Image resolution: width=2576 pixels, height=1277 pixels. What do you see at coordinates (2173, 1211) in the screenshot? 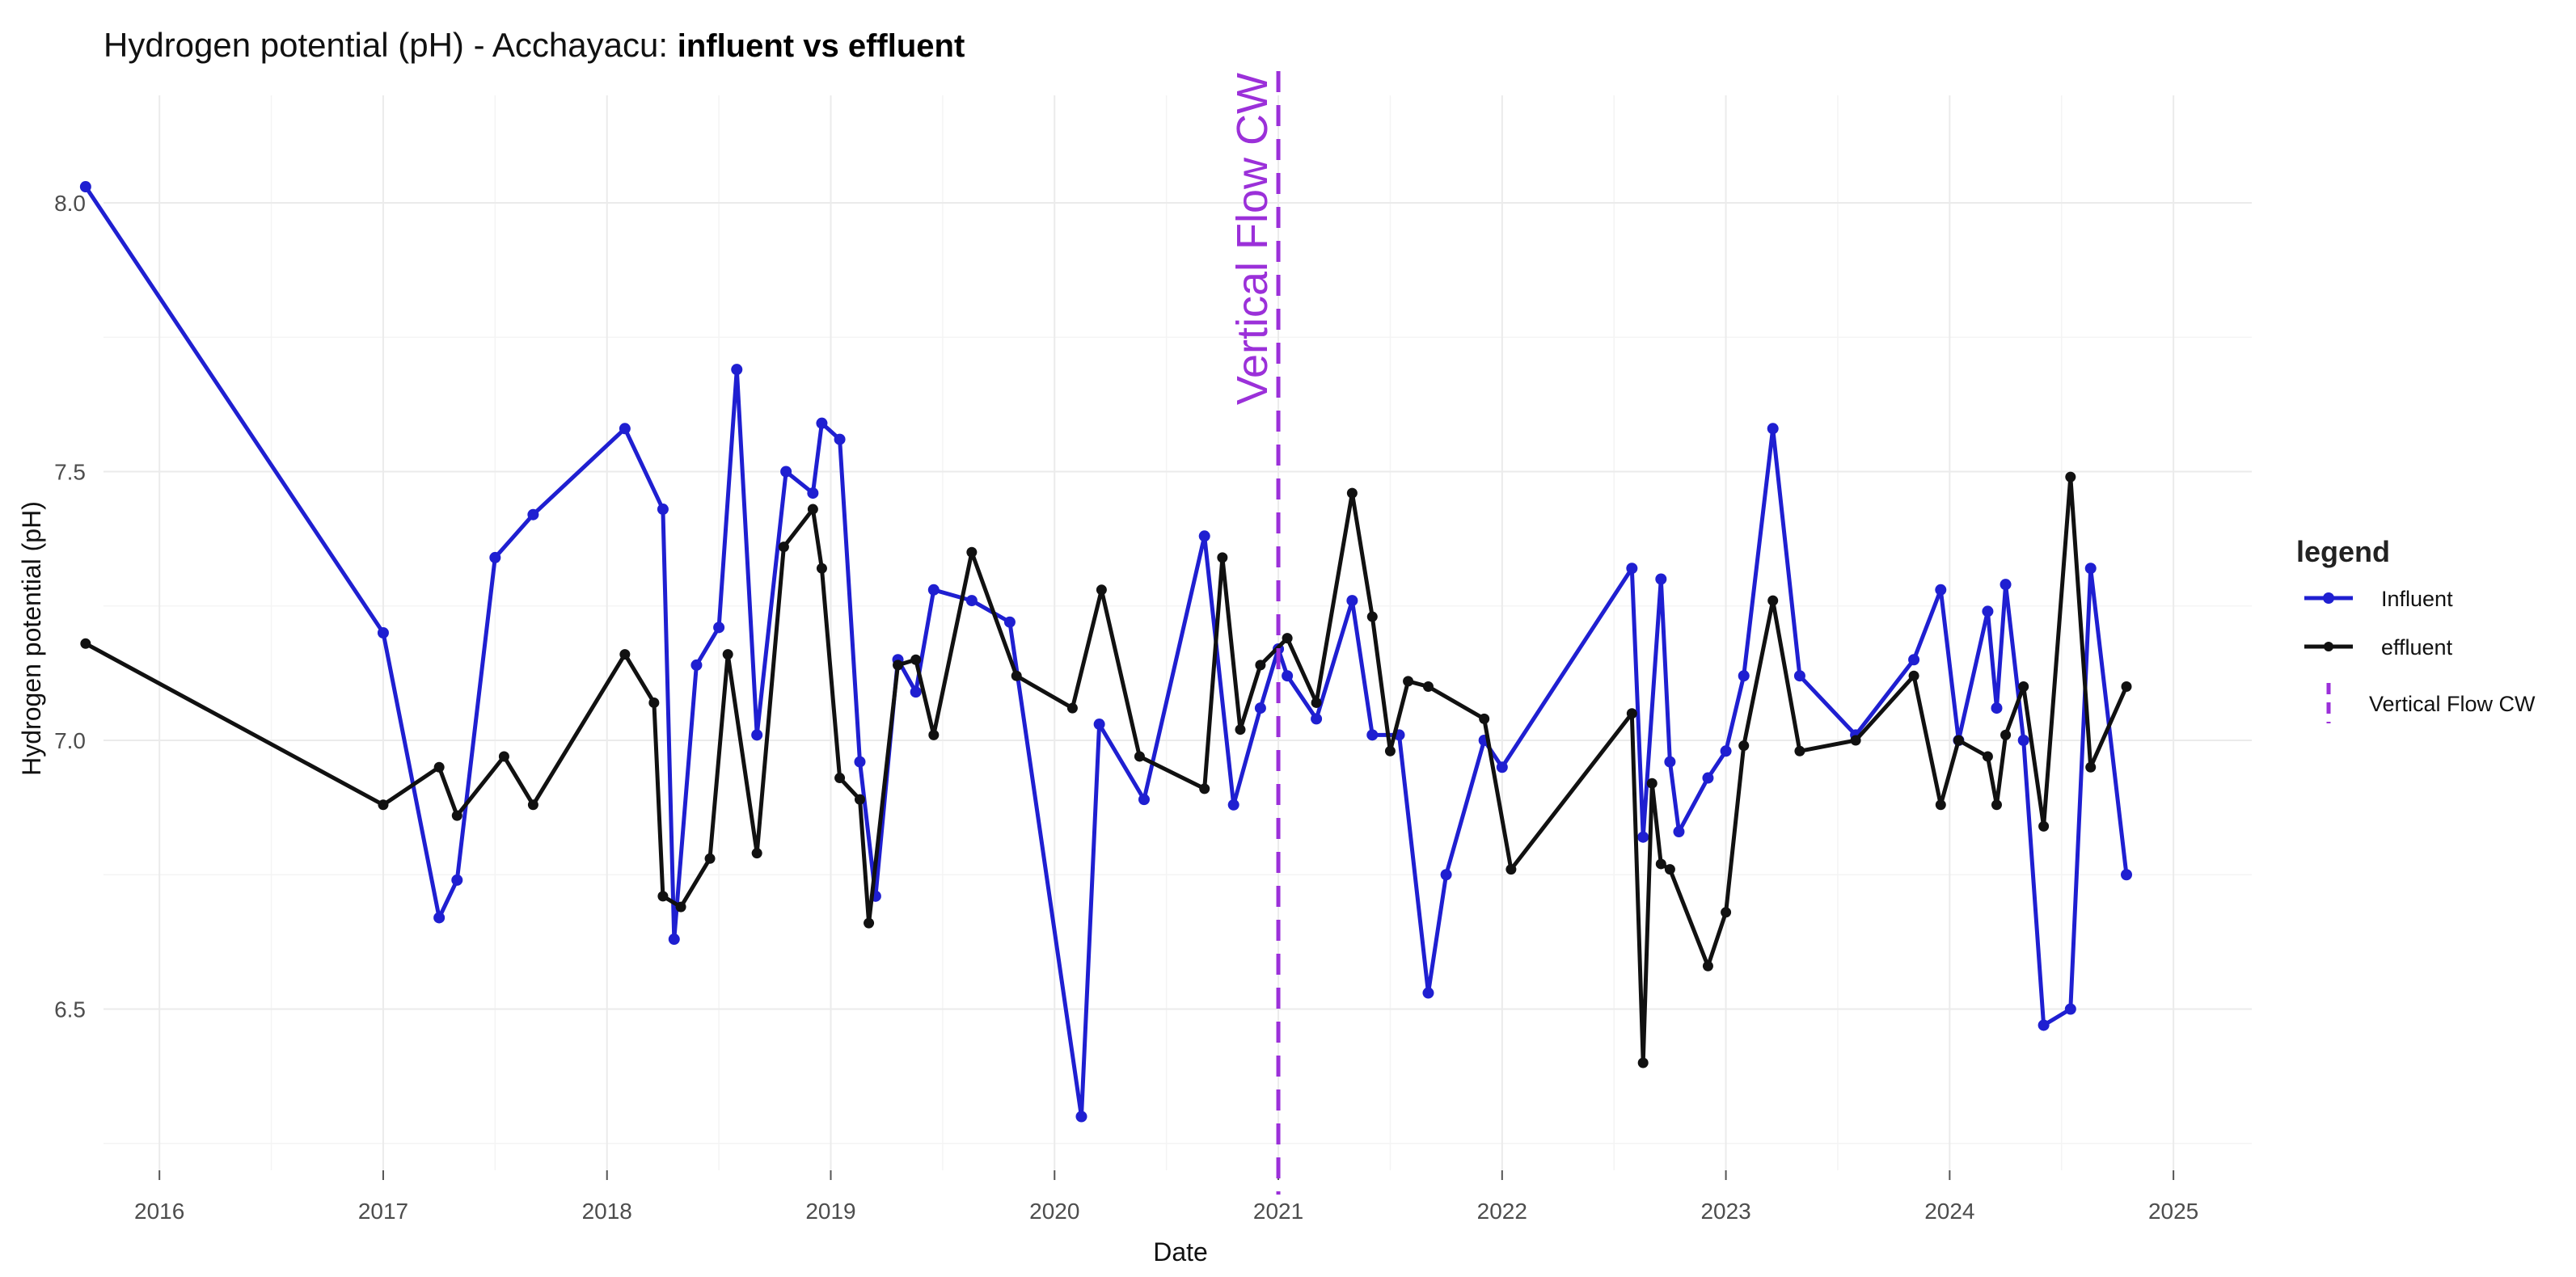
I see `x-tick-label: 2025` at bounding box center [2173, 1211].